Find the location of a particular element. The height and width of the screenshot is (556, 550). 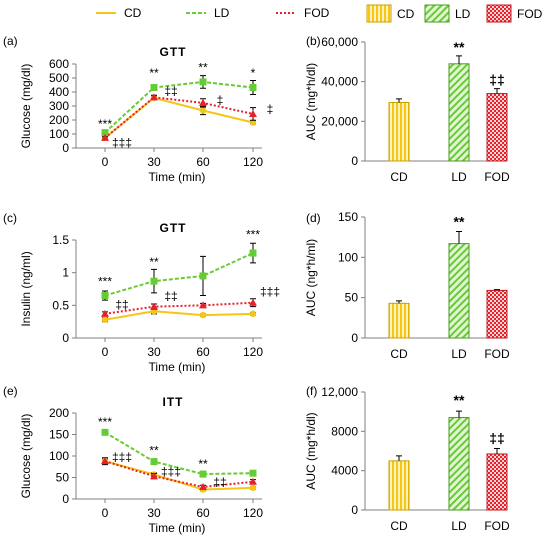

x-tick-label-b: LD is located at coordinates (459, 177).